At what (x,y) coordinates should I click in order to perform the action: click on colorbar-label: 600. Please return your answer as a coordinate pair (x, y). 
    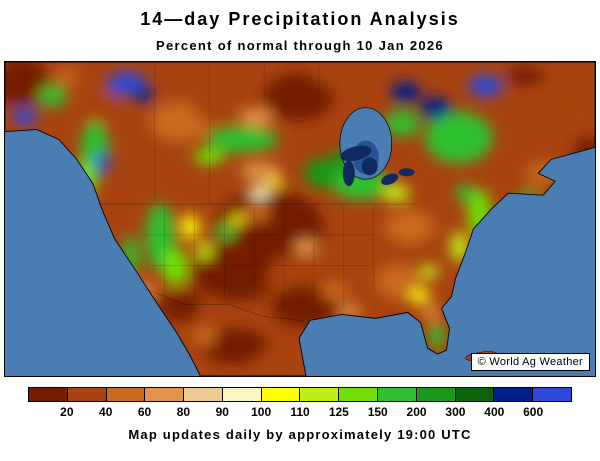
    Looking at the image, I should click on (533, 412).